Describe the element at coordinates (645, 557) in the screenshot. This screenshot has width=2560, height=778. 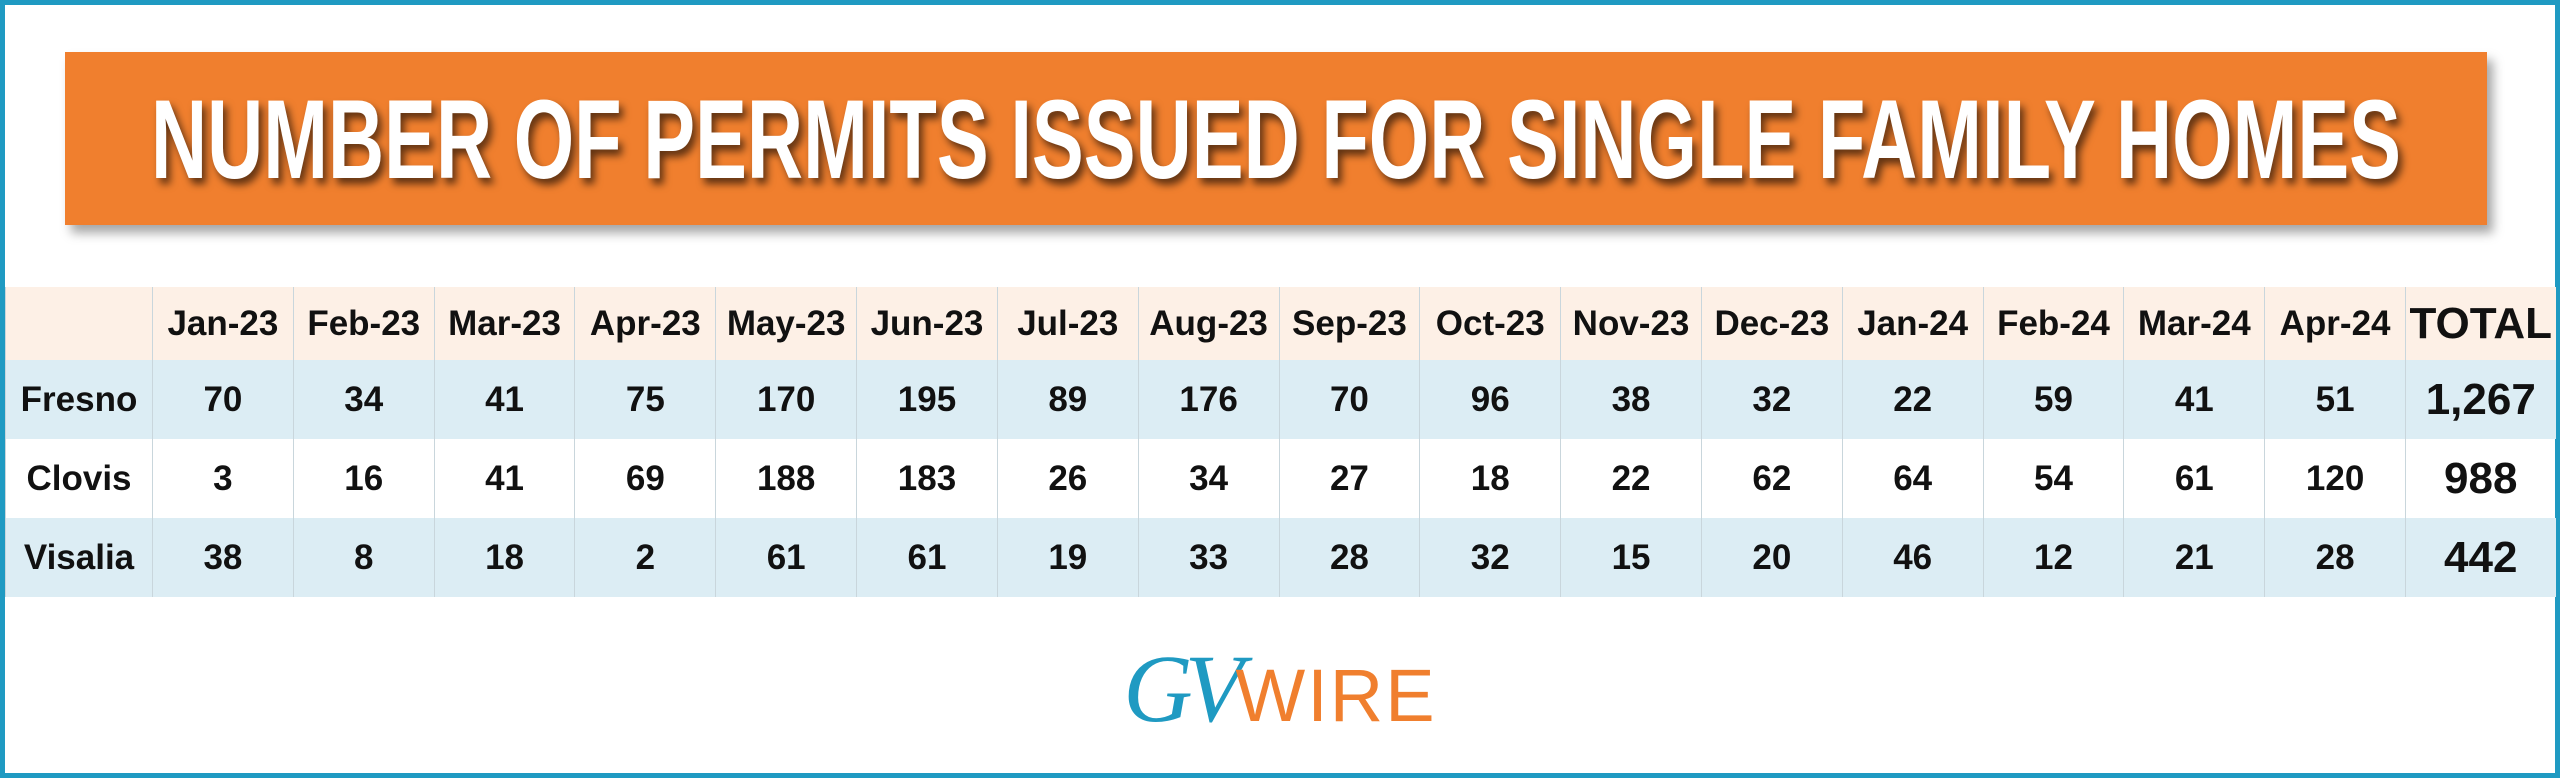
I see `cell: 2` at that location.